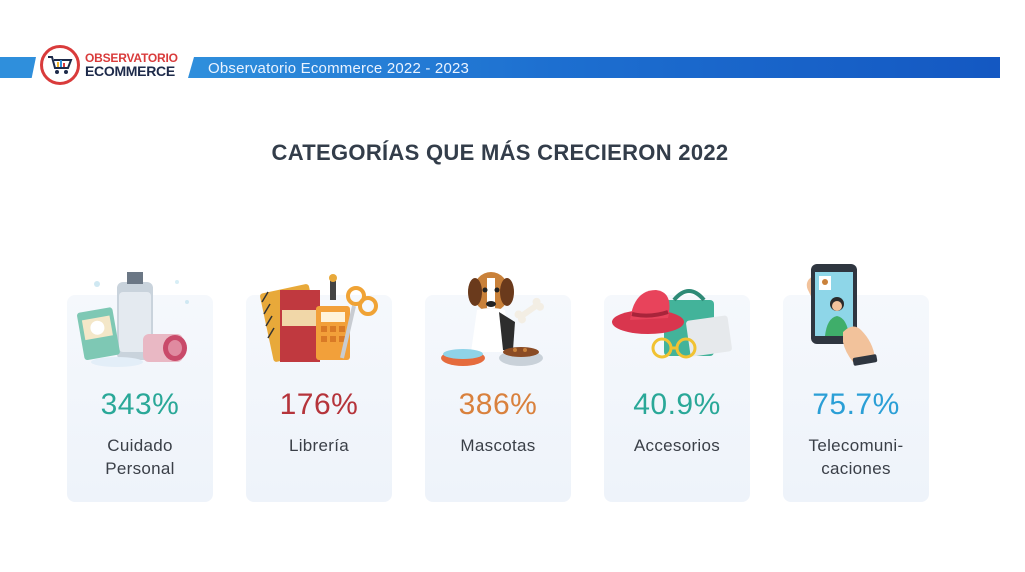 Image resolution: width=1025 pixels, height=572 pixels. I want to click on category-value: 176%, so click(319, 405).